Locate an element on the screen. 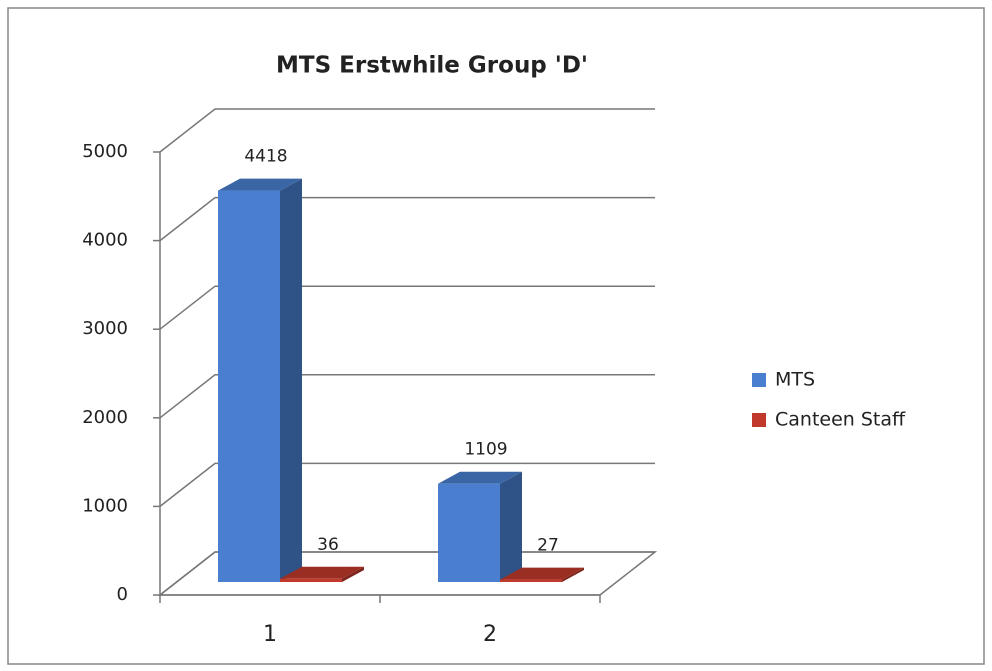 This screenshot has height=671, width=992. x-tick-label: 1 is located at coordinates (270, 634).